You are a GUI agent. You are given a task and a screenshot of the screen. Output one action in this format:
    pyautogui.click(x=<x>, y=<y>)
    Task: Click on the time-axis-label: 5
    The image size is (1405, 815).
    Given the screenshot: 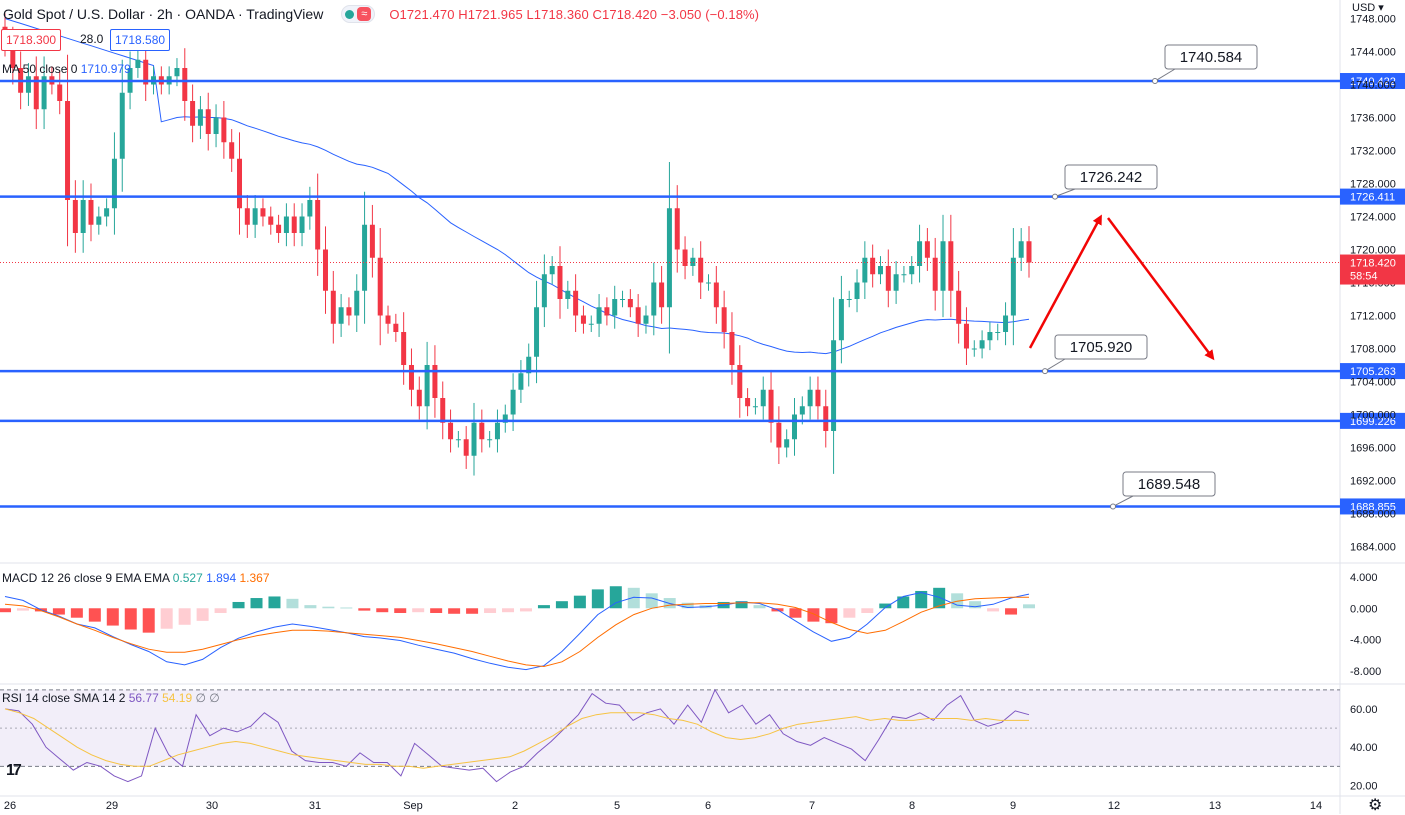 What is the action you would take?
    pyautogui.click(x=617, y=806)
    